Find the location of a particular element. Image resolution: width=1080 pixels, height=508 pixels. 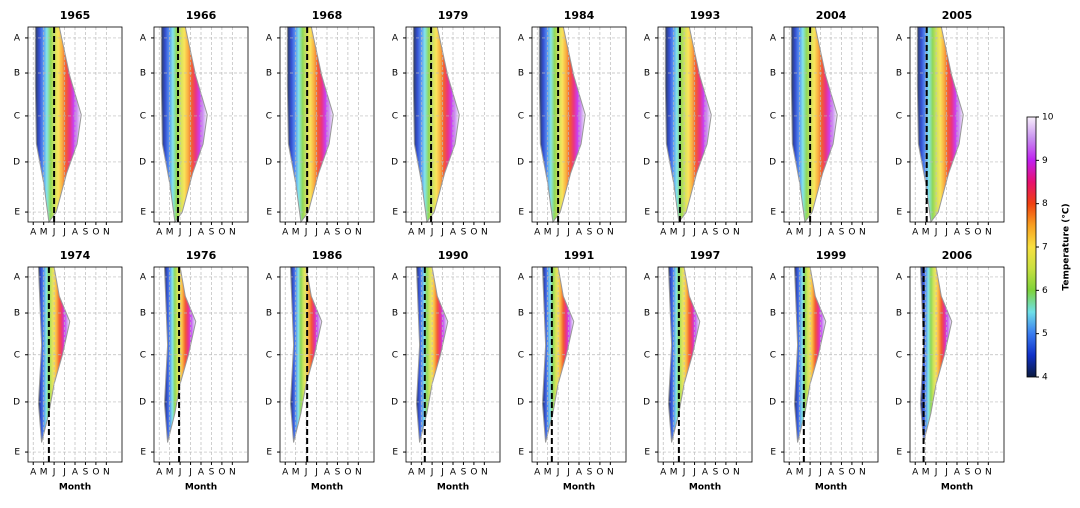

colorbar-tick-label: 7 is located at coordinates (1045, 248).